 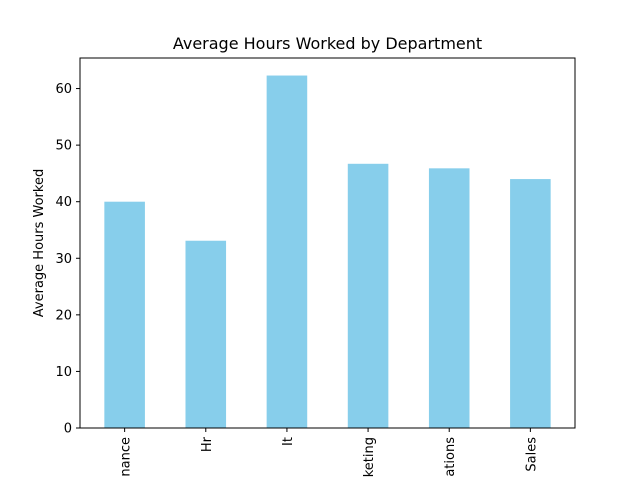 What do you see at coordinates (68, 429) in the screenshot?
I see `y-tick-label: 0` at bounding box center [68, 429].